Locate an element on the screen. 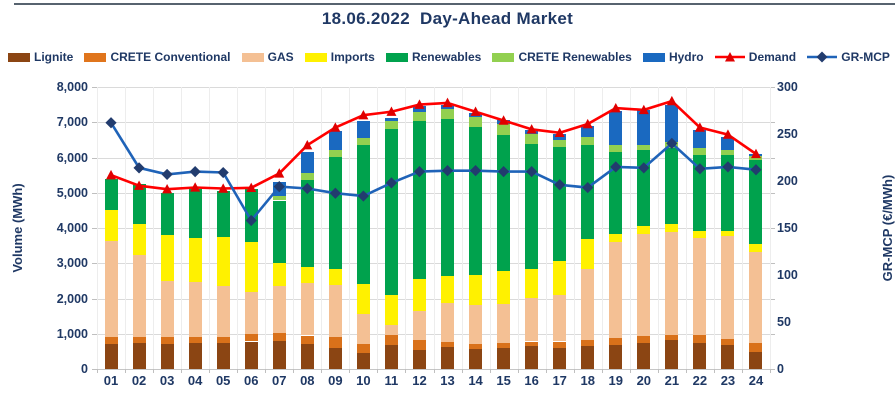 The height and width of the screenshot is (401, 895). x-axis-label: 06 is located at coordinates (251, 380).